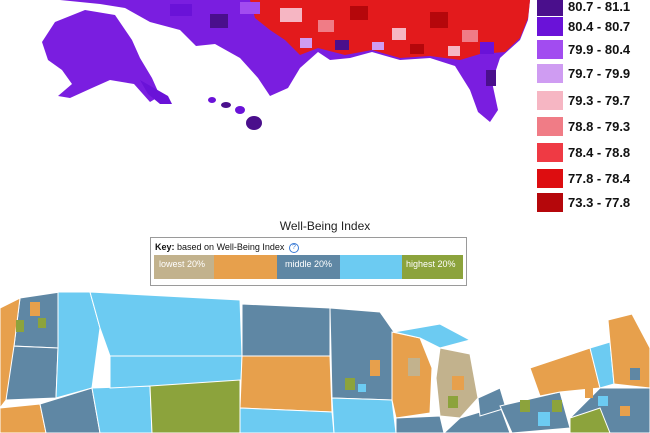 This screenshot has height=433, width=650. Describe the element at coordinates (599, 26) in the screenshot. I see `legend-label: 80.4 - 80.7` at that location.